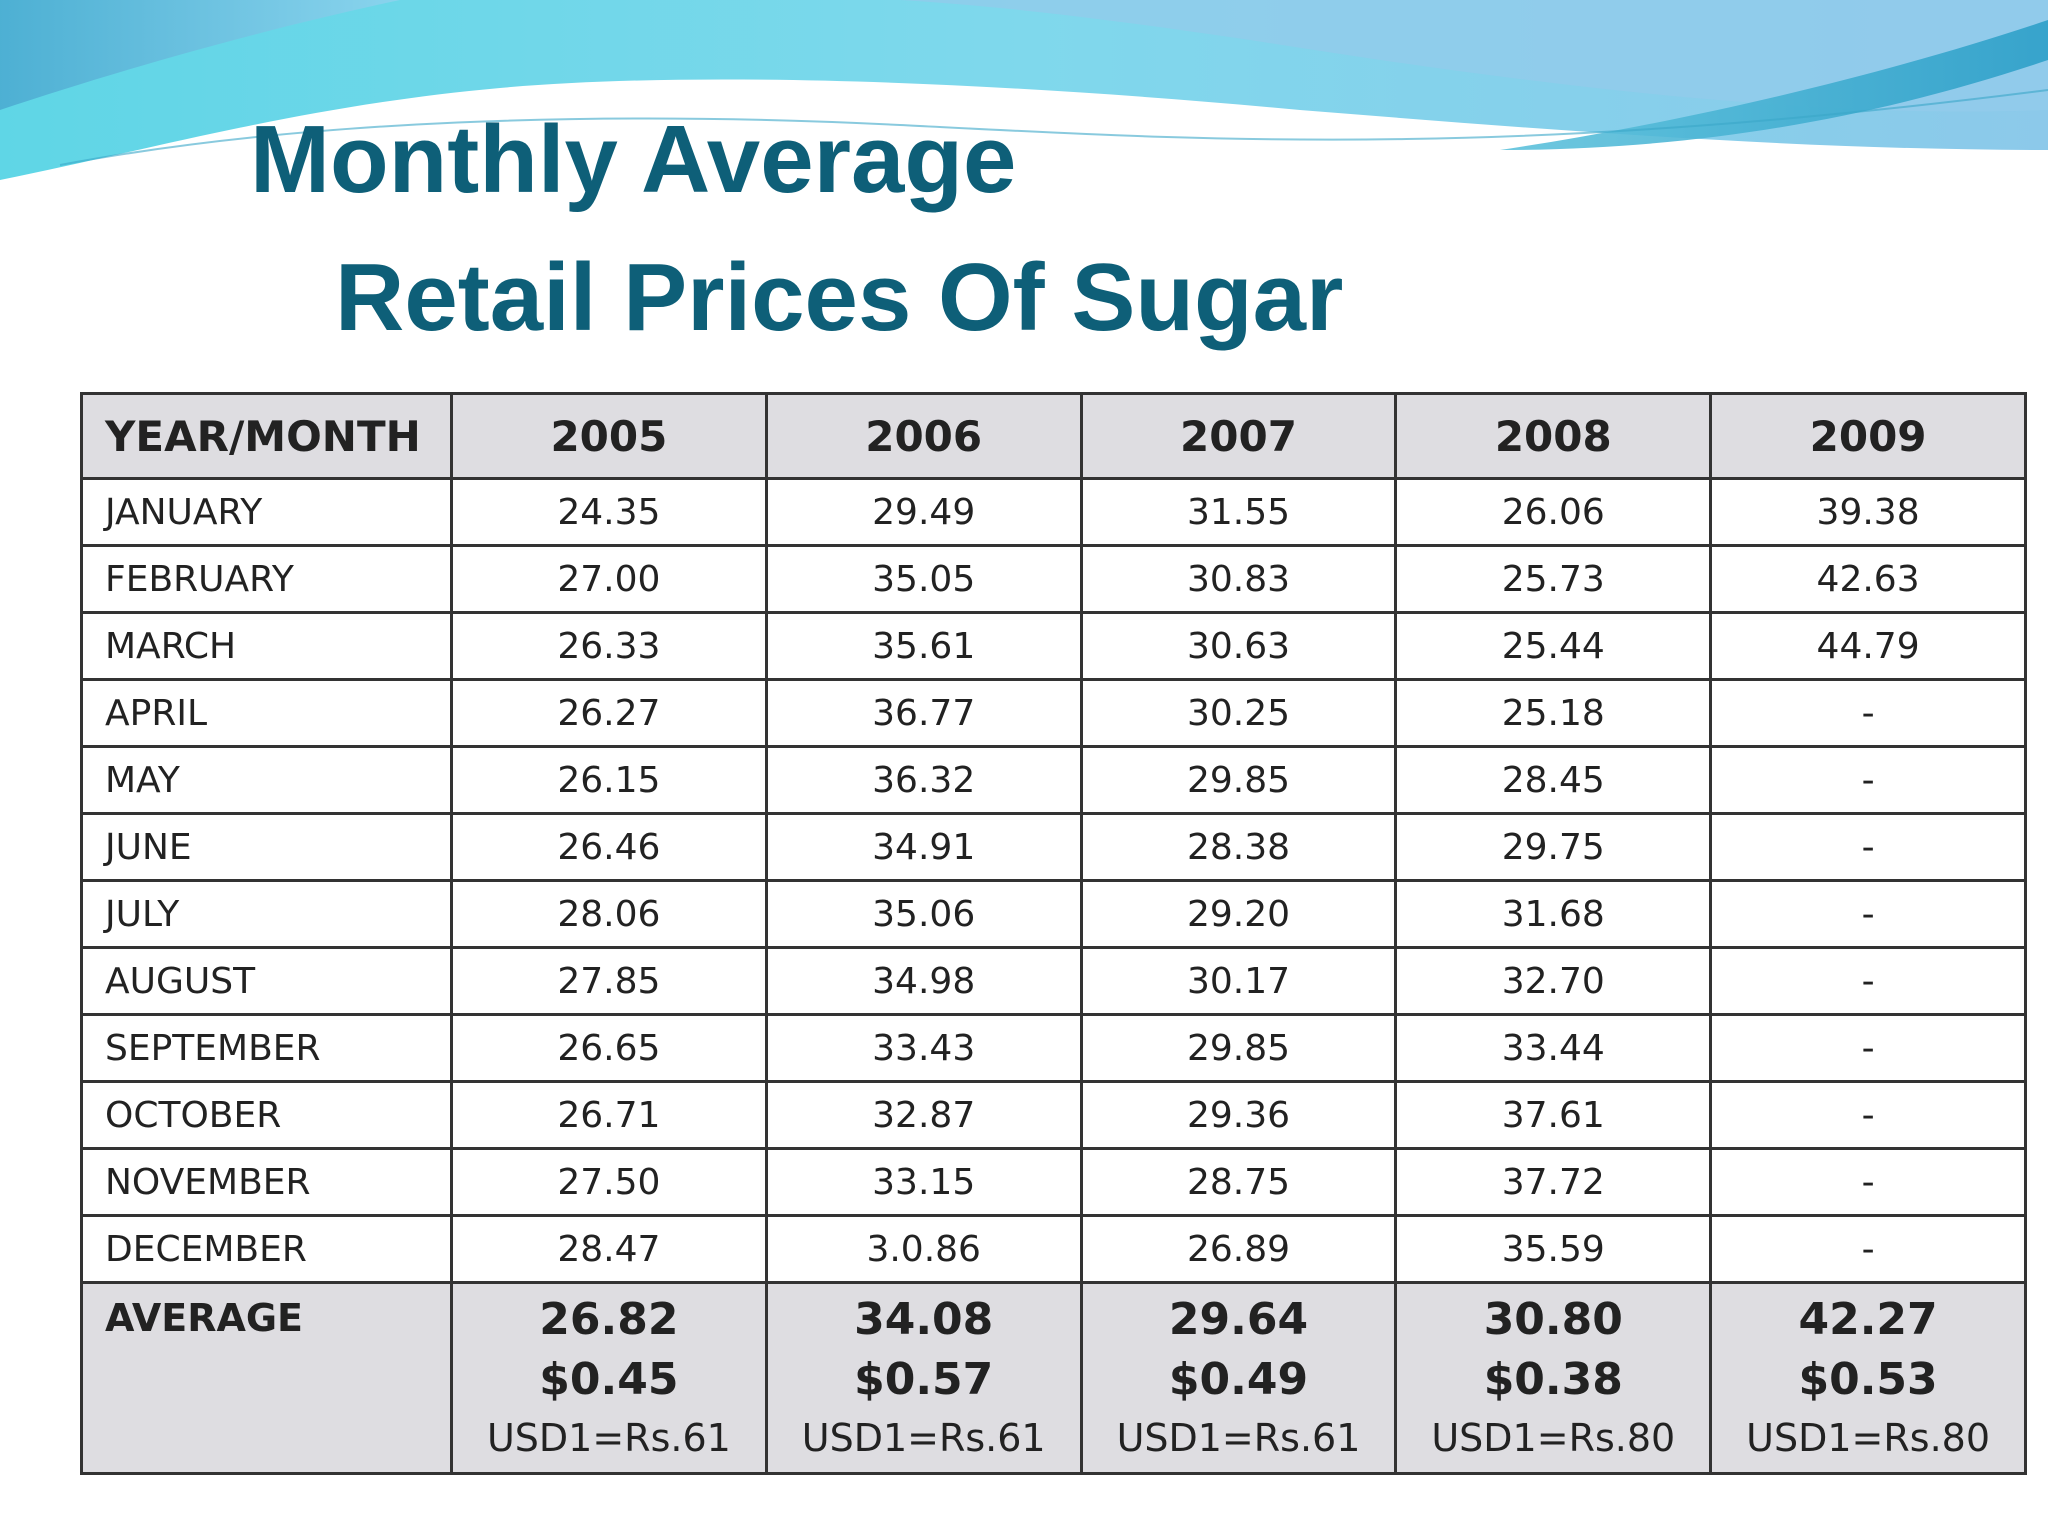 The width and height of the screenshot is (2048, 1536). What do you see at coordinates (1868, 1319) in the screenshot?
I see `average-value: 42.27` at bounding box center [1868, 1319].